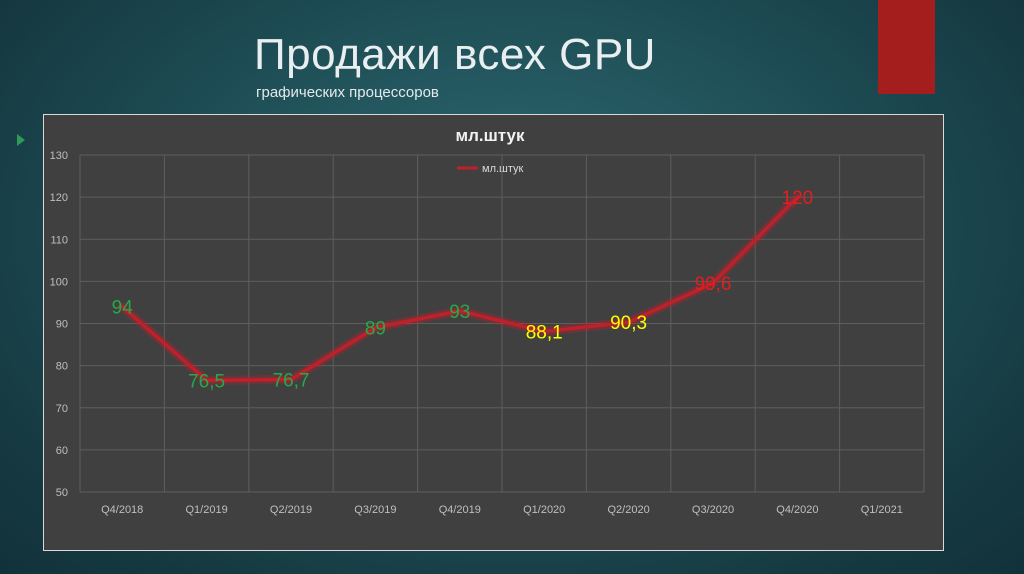  I want to click on x-tick-label: Q2/2020, so click(628, 510).